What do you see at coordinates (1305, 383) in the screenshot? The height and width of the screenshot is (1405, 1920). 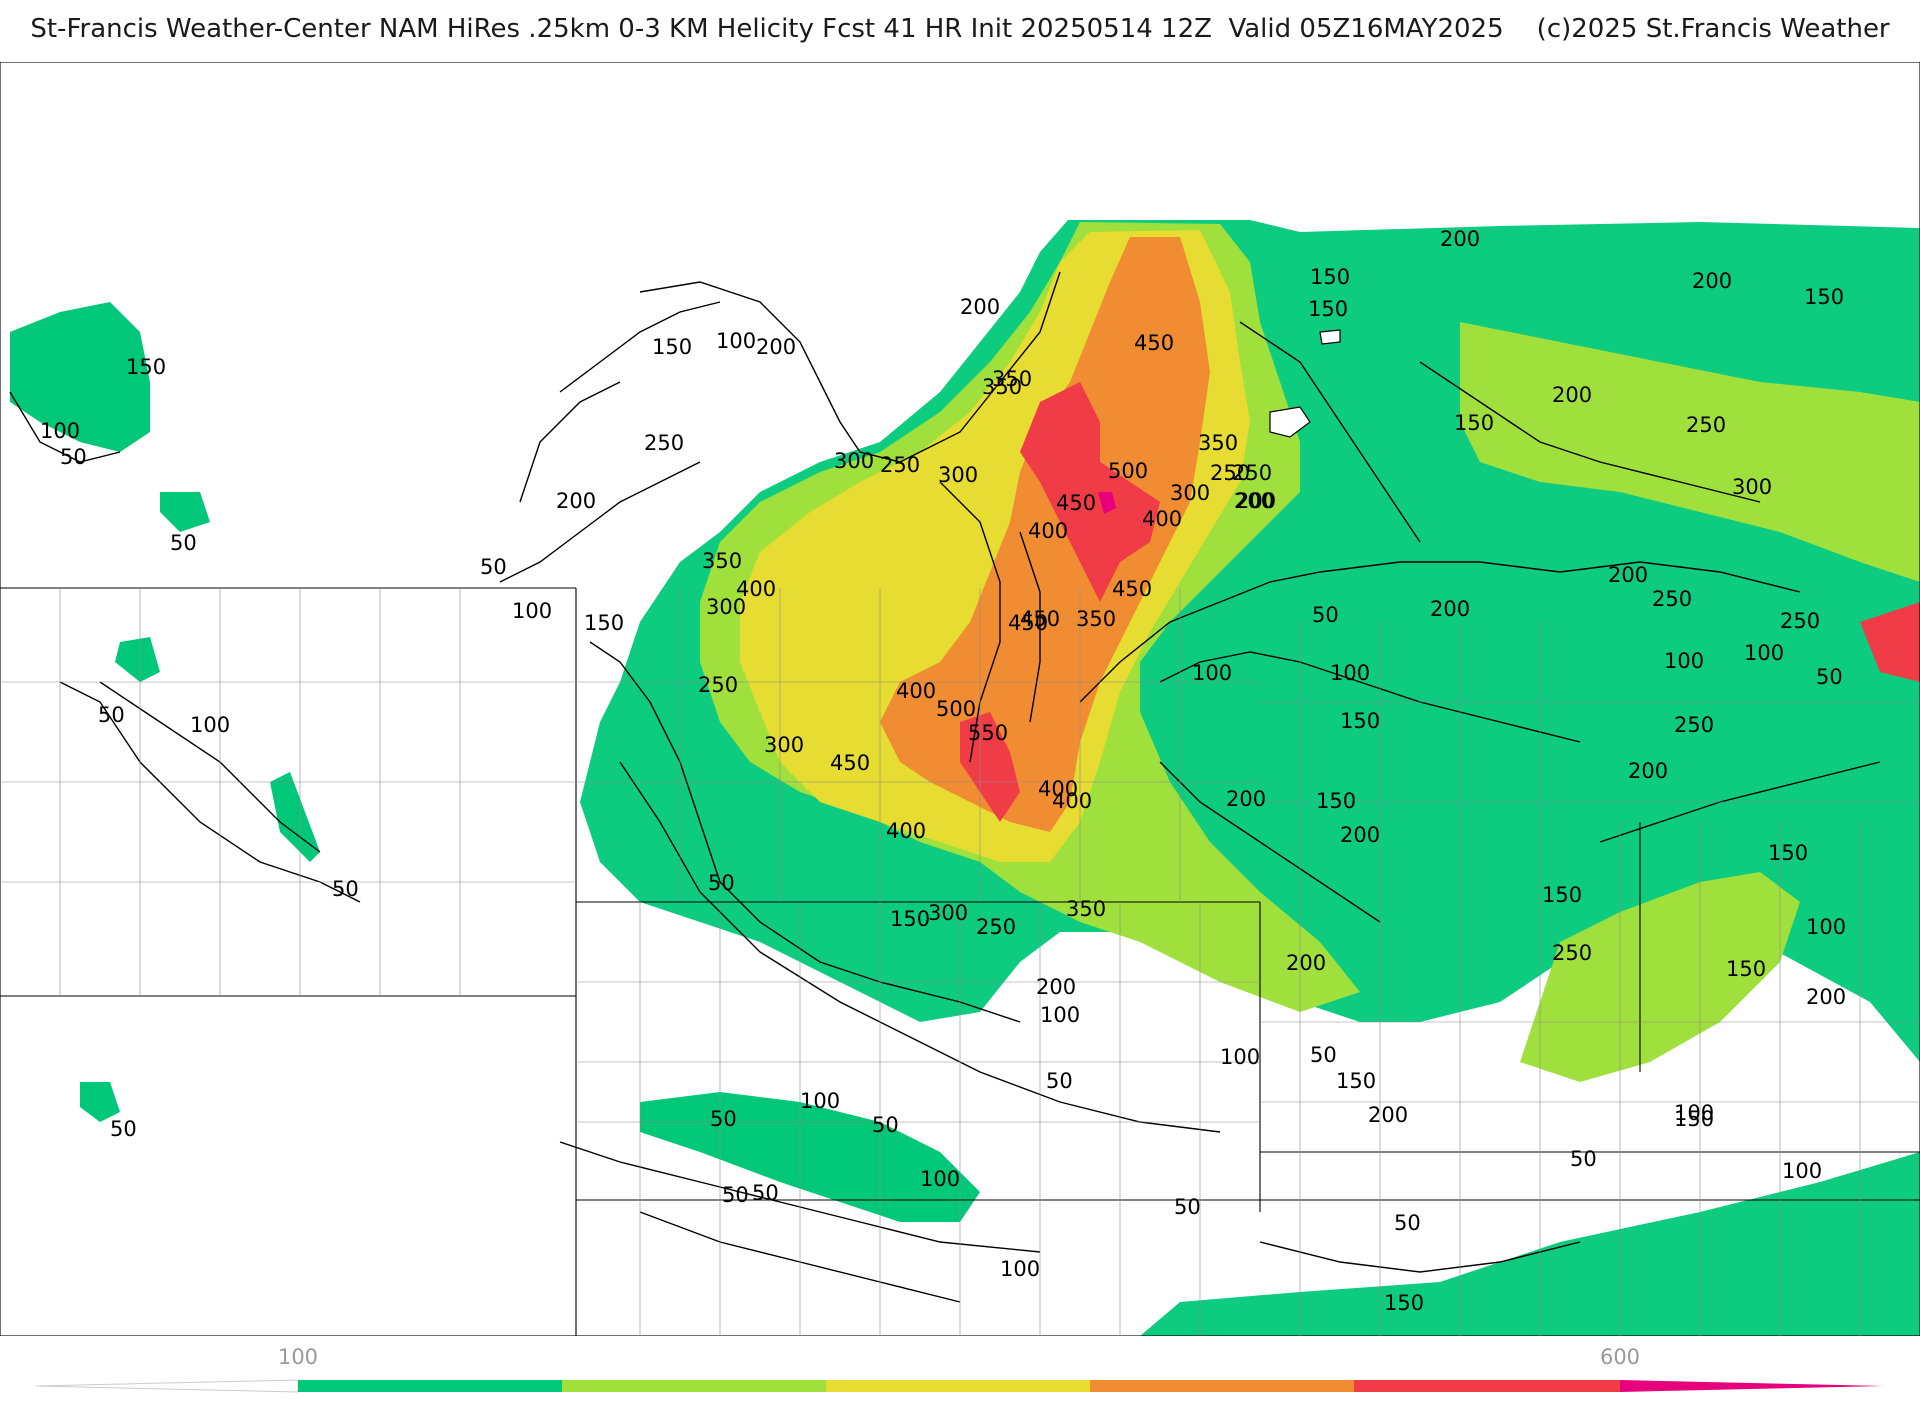 I see `lakes` at bounding box center [1305, 383].